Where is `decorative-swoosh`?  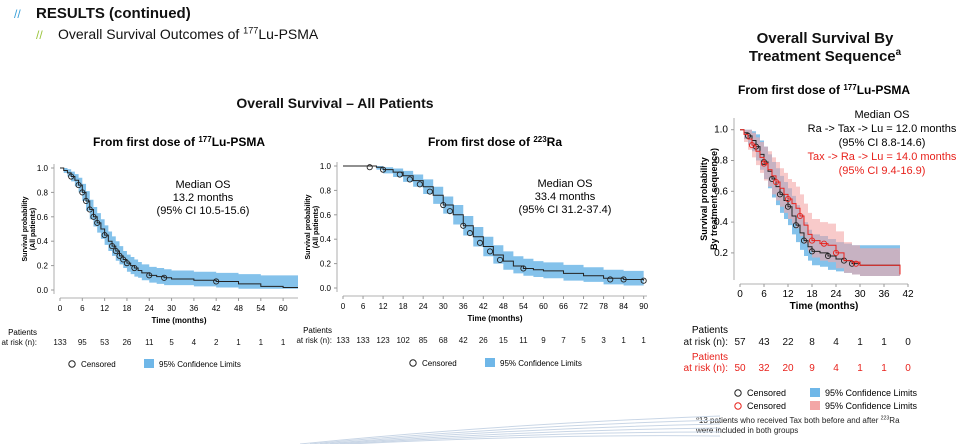 decorative-swoosh is located at coordinates (510, 429).